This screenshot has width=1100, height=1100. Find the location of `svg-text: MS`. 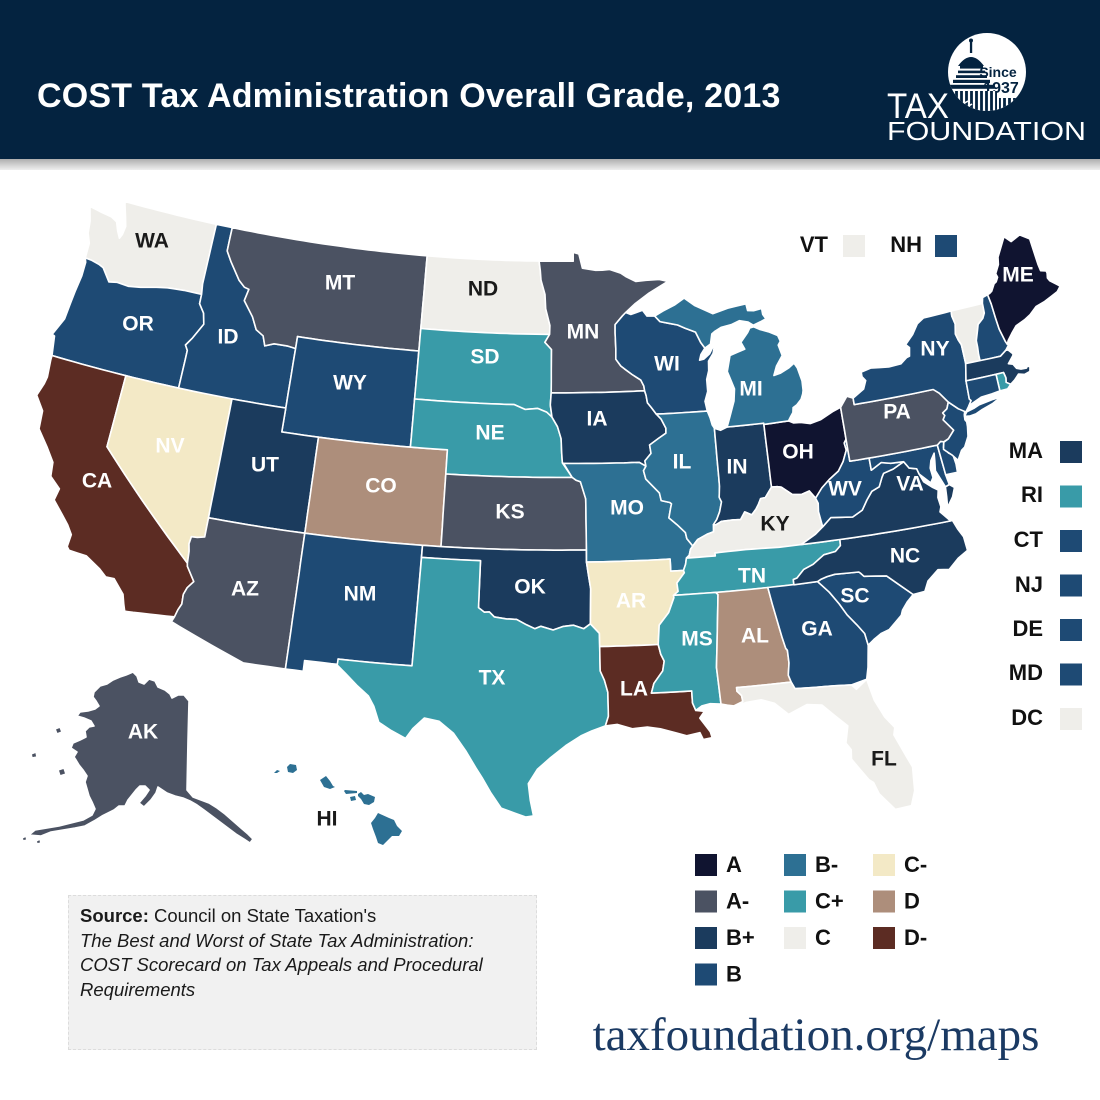

svg-text: MS is located at coordinates (697, 639).